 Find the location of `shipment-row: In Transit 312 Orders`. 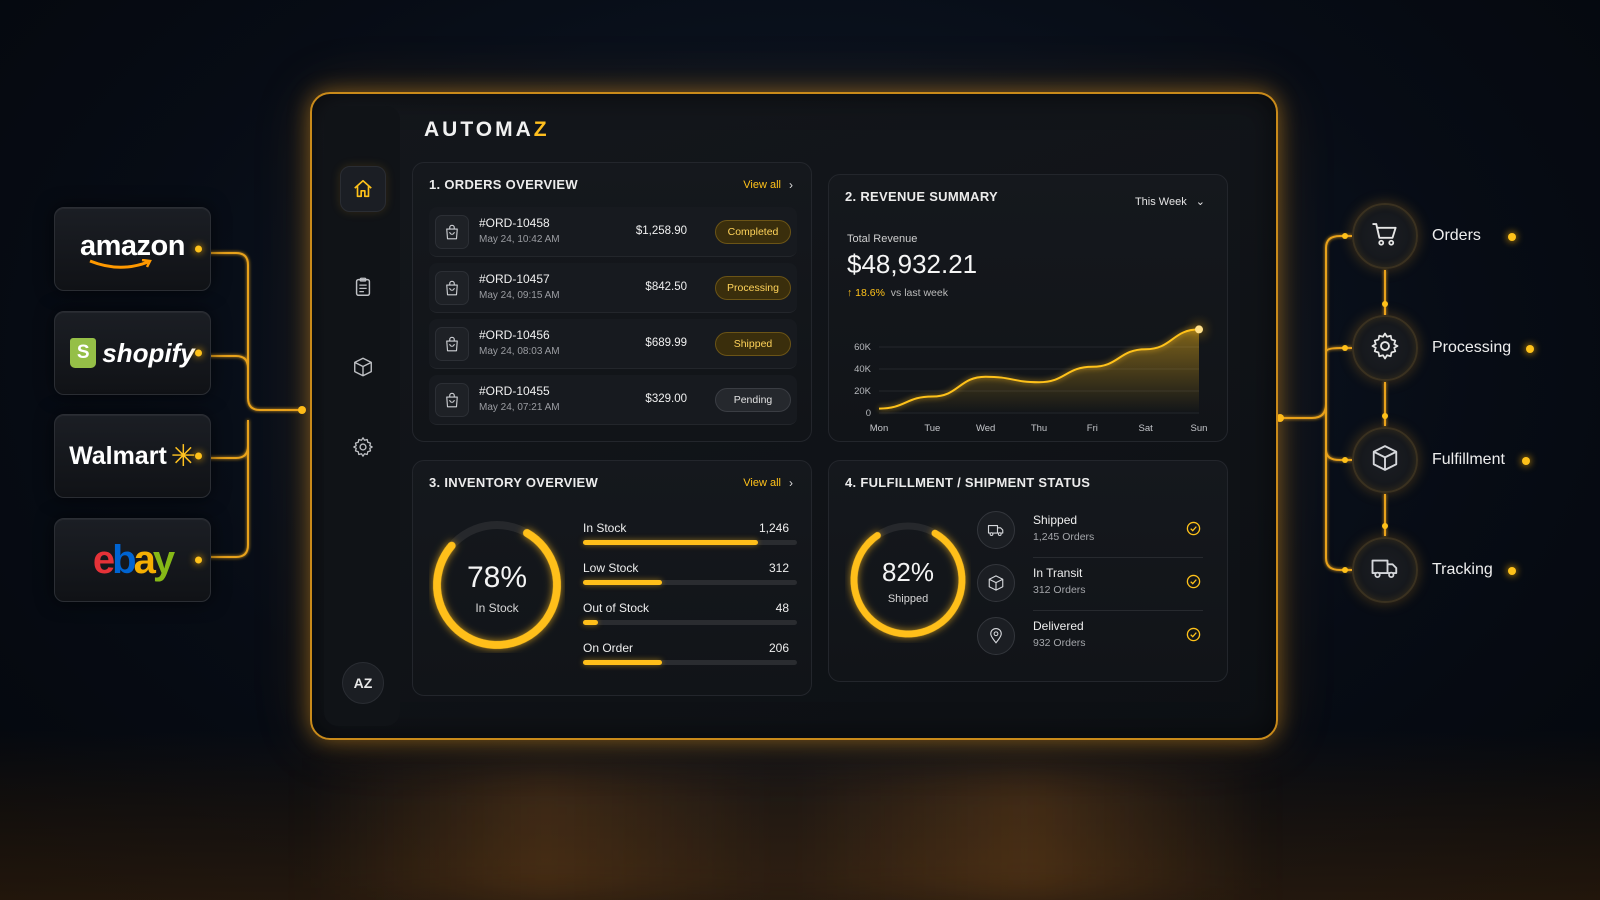

shipment-row: In Transit 312 Orders is located at coordinates (1092, 584).